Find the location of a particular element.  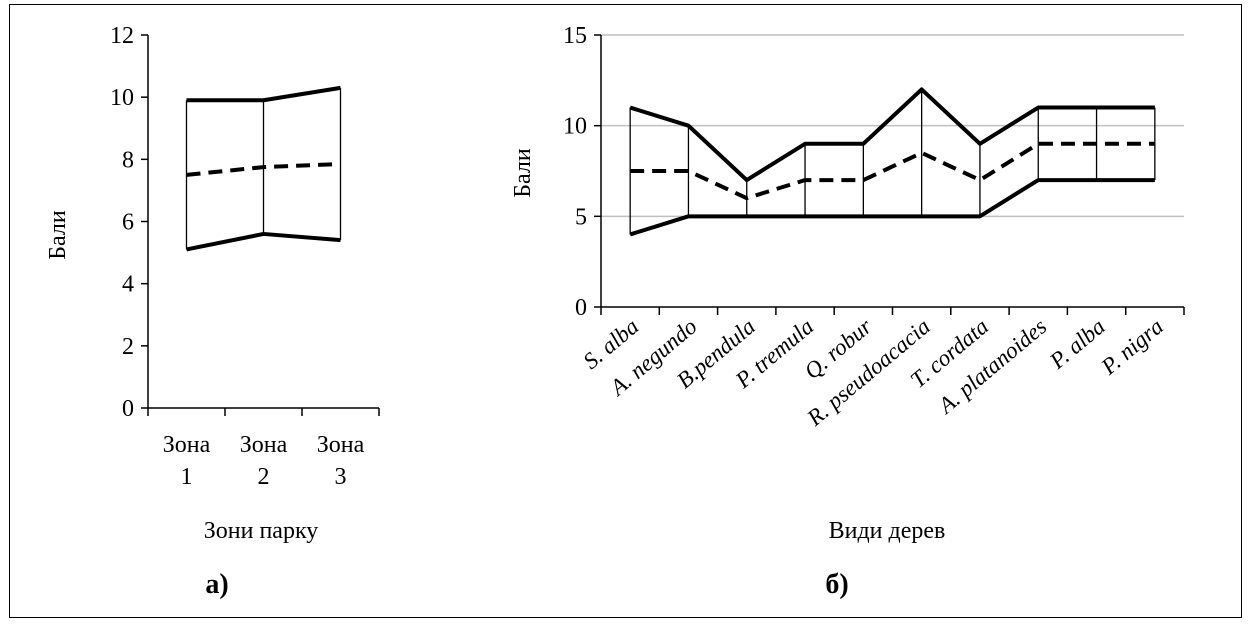

y-tick-label: 4 is located at coordinates (128, 285).